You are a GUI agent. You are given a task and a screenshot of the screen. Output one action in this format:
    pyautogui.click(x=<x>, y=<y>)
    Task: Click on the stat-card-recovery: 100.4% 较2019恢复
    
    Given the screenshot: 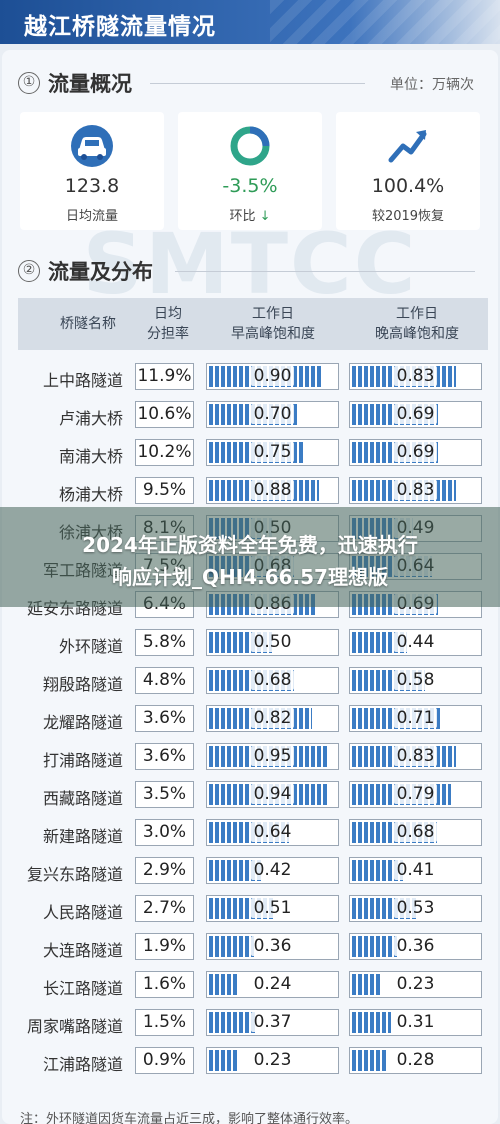 What is the action you would take?
    pyautogui.click(x=408, y=171)
    